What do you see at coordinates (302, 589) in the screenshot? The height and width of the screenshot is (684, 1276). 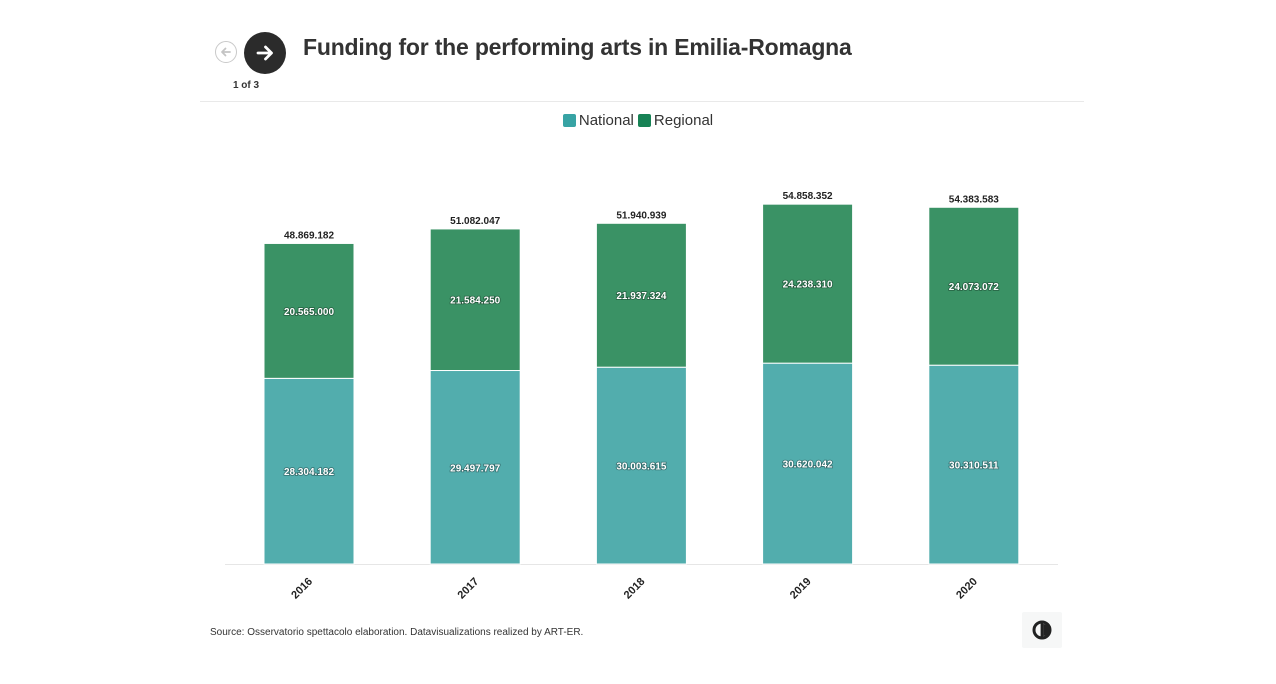 I see `x-tick-label-2016: 2016` at bounding box center [302, 589].